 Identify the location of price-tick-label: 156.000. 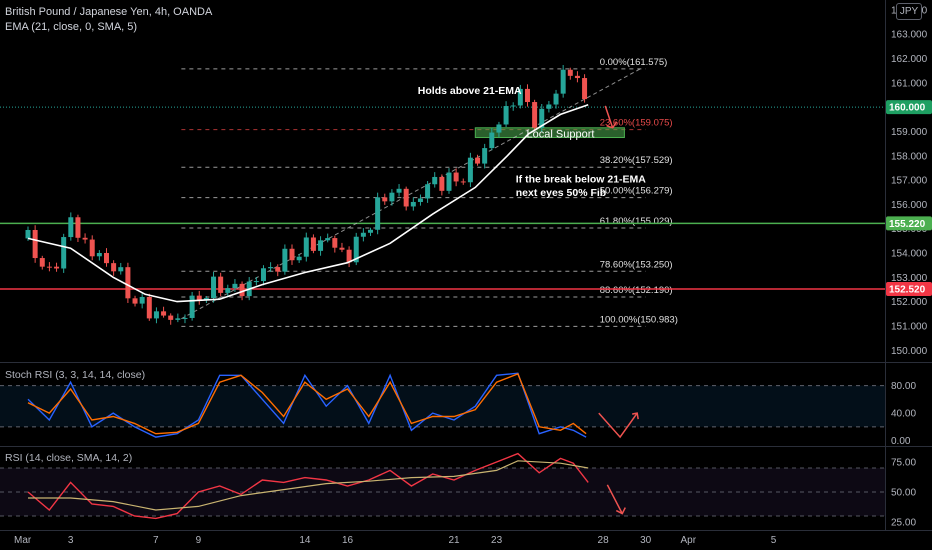
(909, 205).